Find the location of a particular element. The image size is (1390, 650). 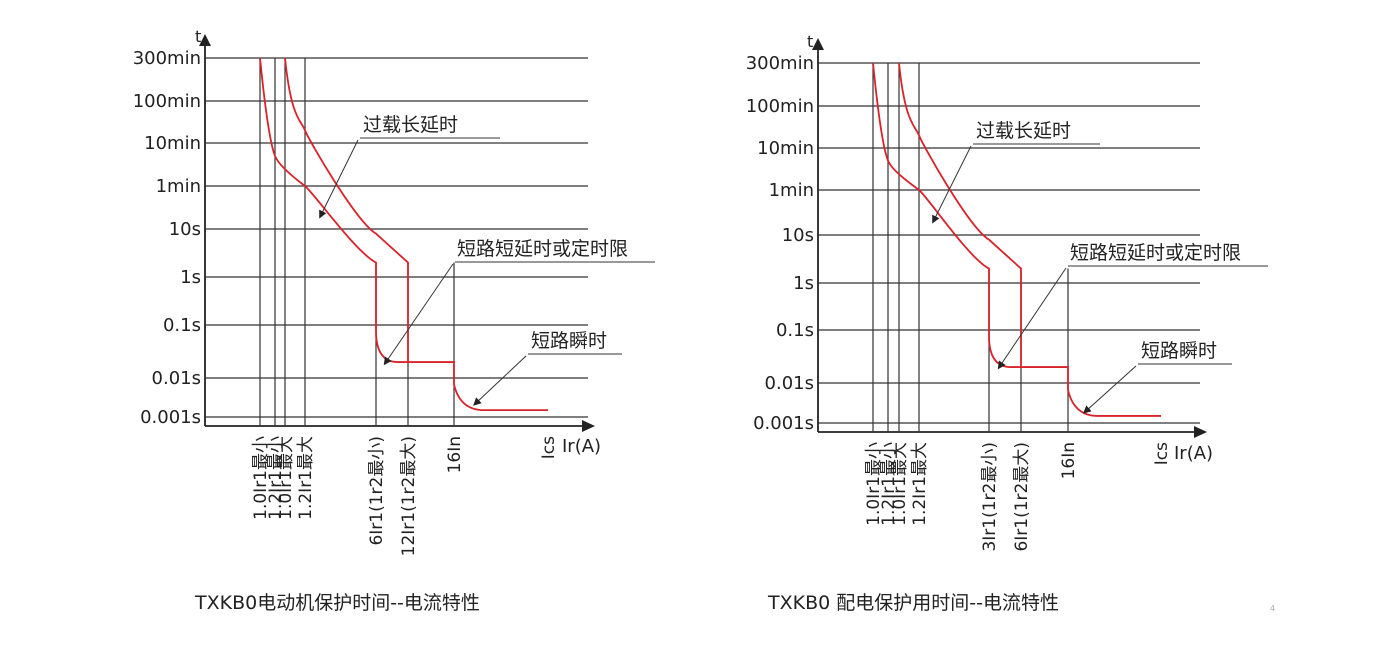

chart-title-distribution: TXKB0 配电保护用时间--电流特性 is located at coordinates (913, 603).